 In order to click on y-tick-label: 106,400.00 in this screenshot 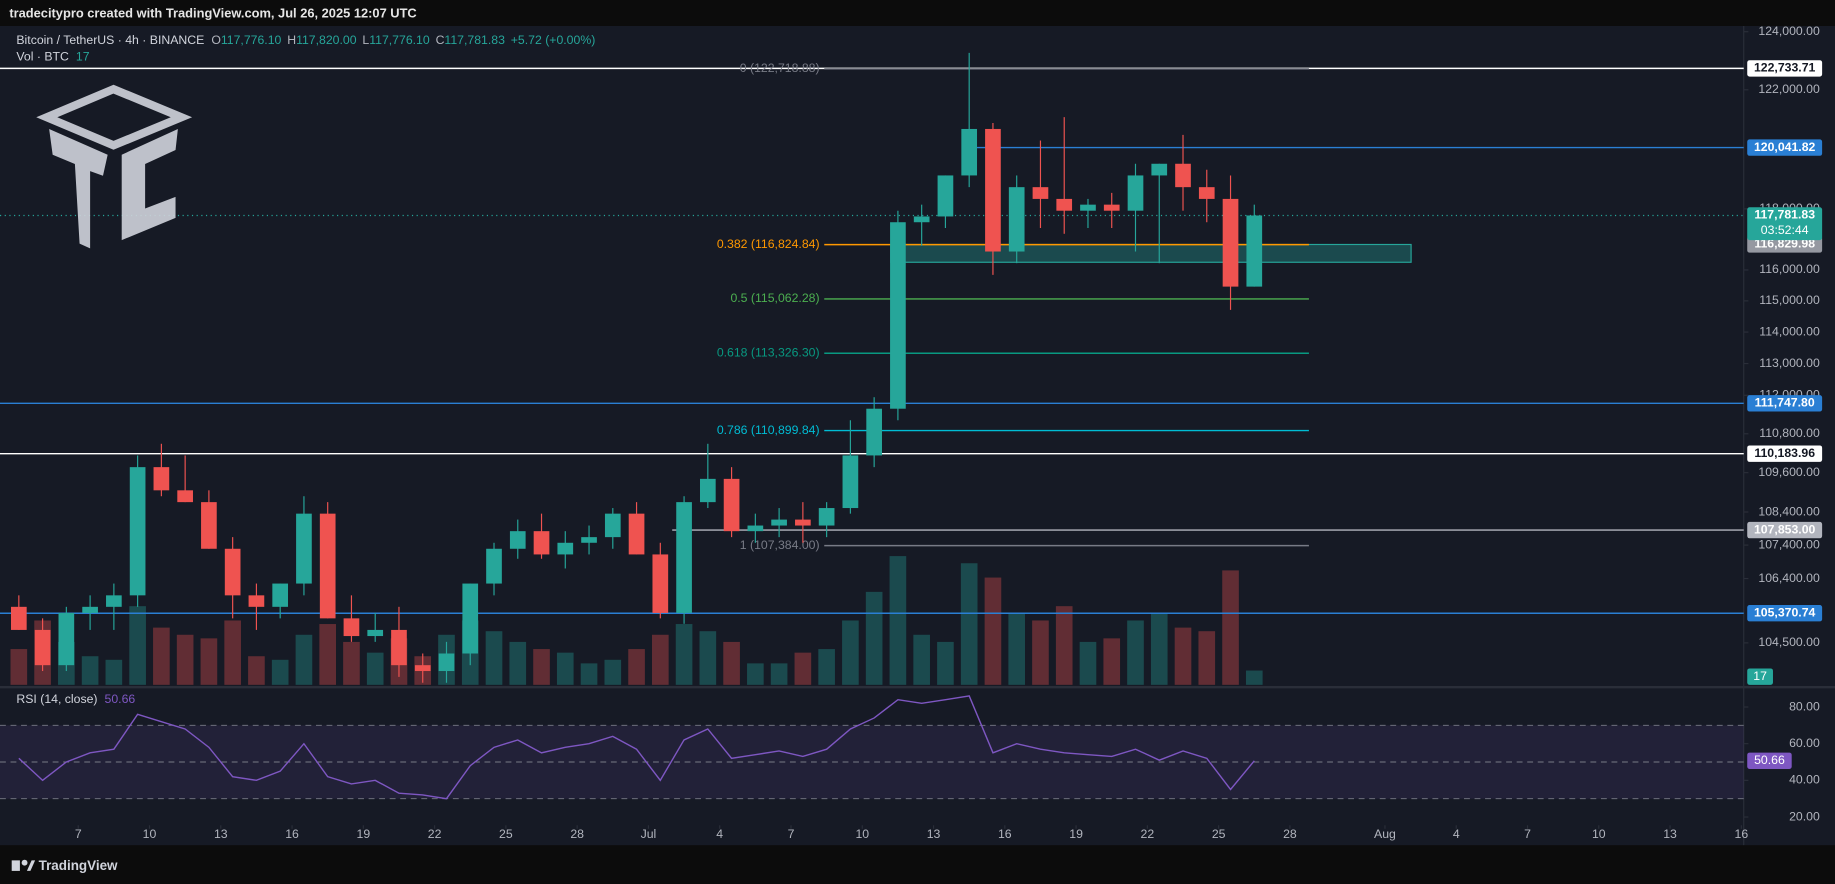, I will do `click(1789, 578)`.